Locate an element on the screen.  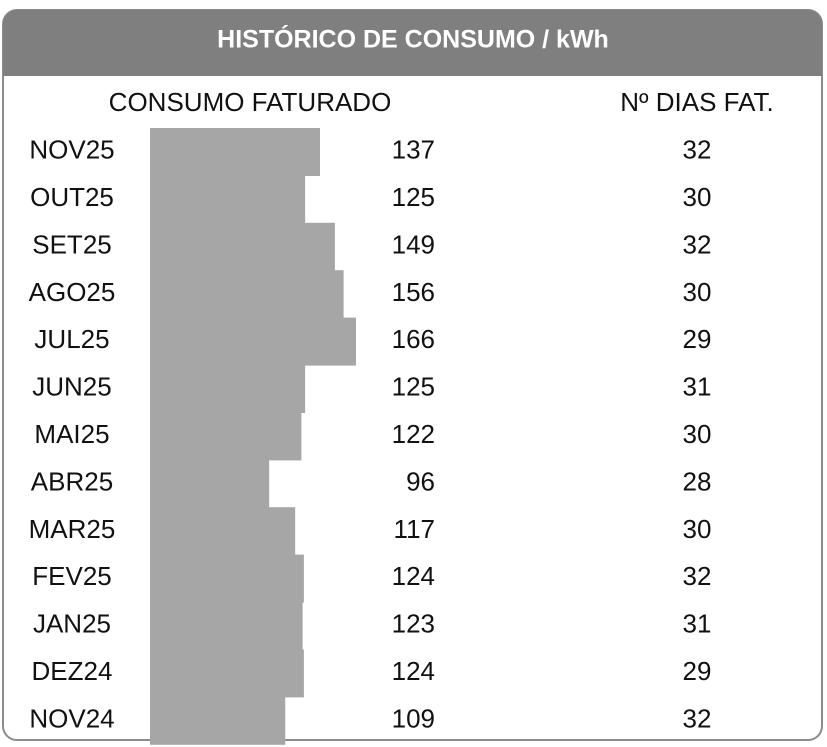
month-label: OUT25 is located at coordinates (72, 197).